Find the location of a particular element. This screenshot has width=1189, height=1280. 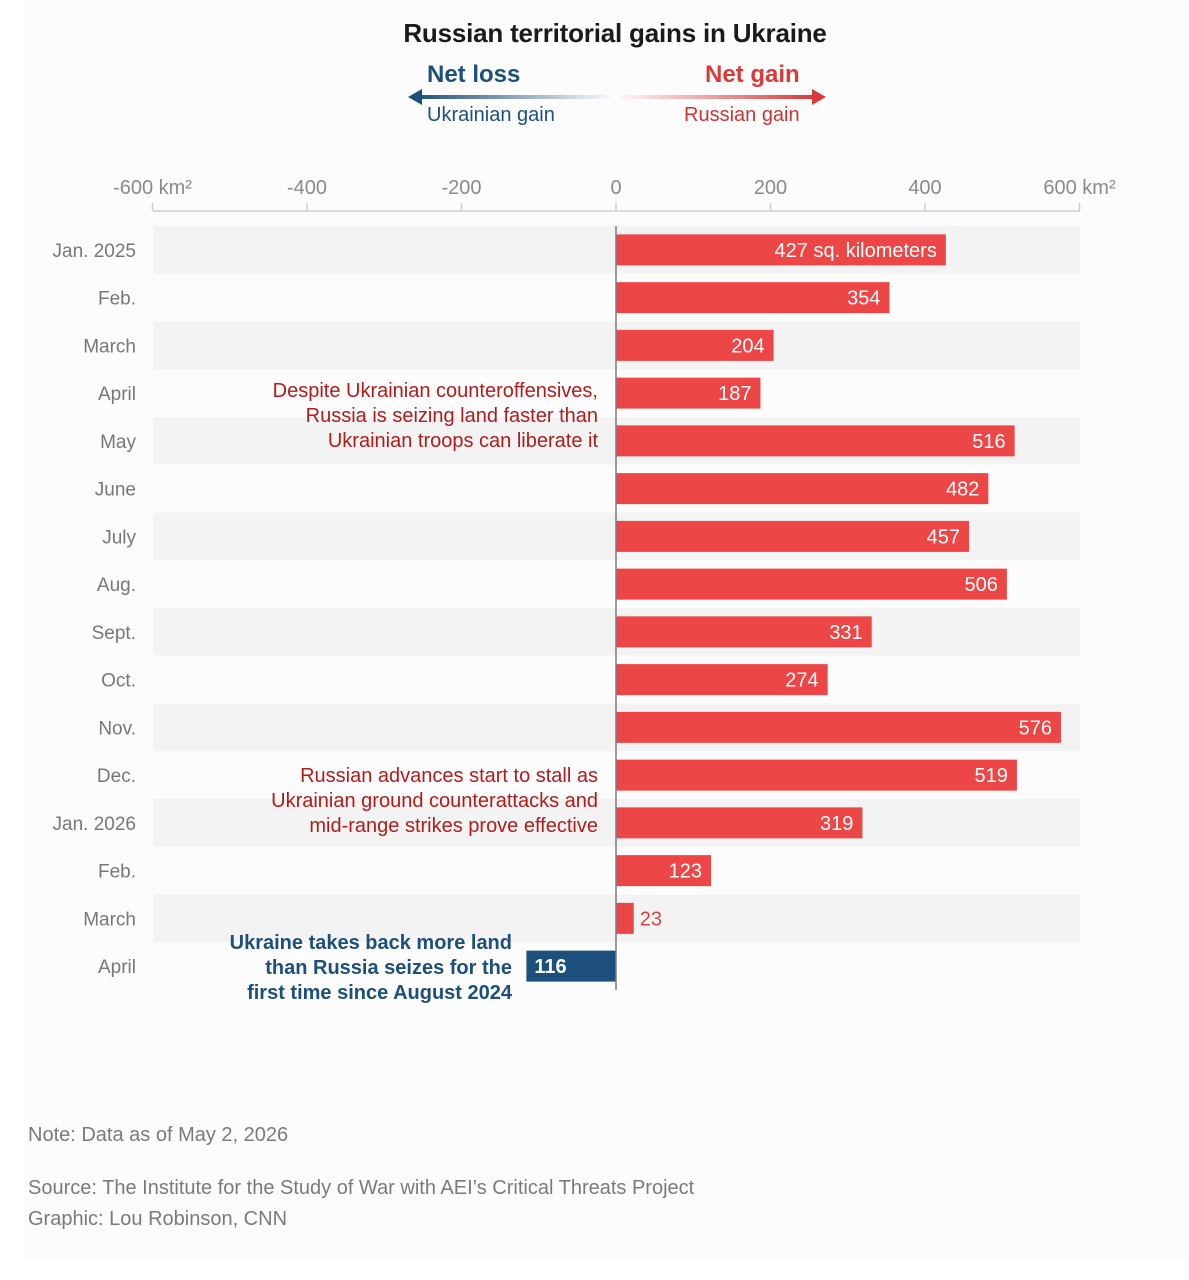

value-label: 23 is located at coordinates (651, 919).